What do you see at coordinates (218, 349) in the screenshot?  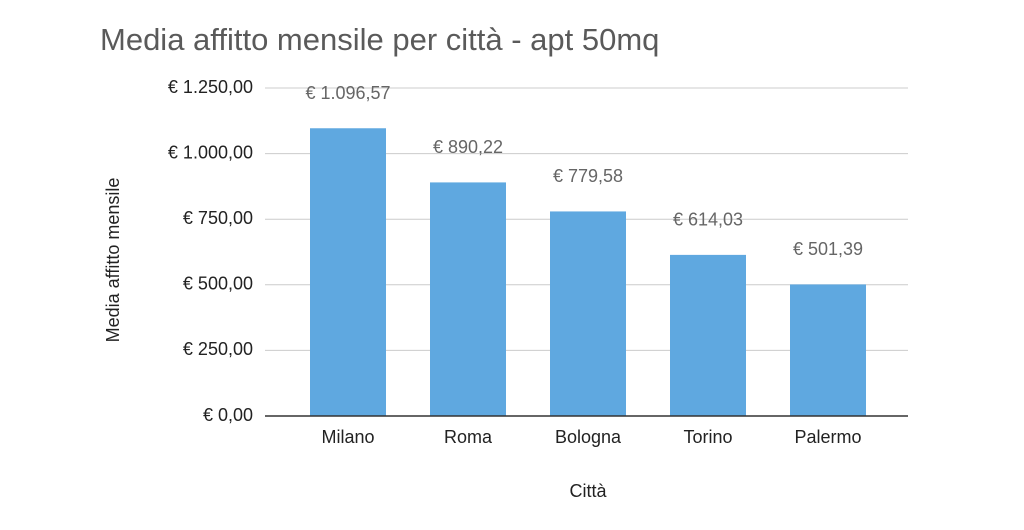 I see `y-tick-label: € 250,00` at bounding box center [218, 349].